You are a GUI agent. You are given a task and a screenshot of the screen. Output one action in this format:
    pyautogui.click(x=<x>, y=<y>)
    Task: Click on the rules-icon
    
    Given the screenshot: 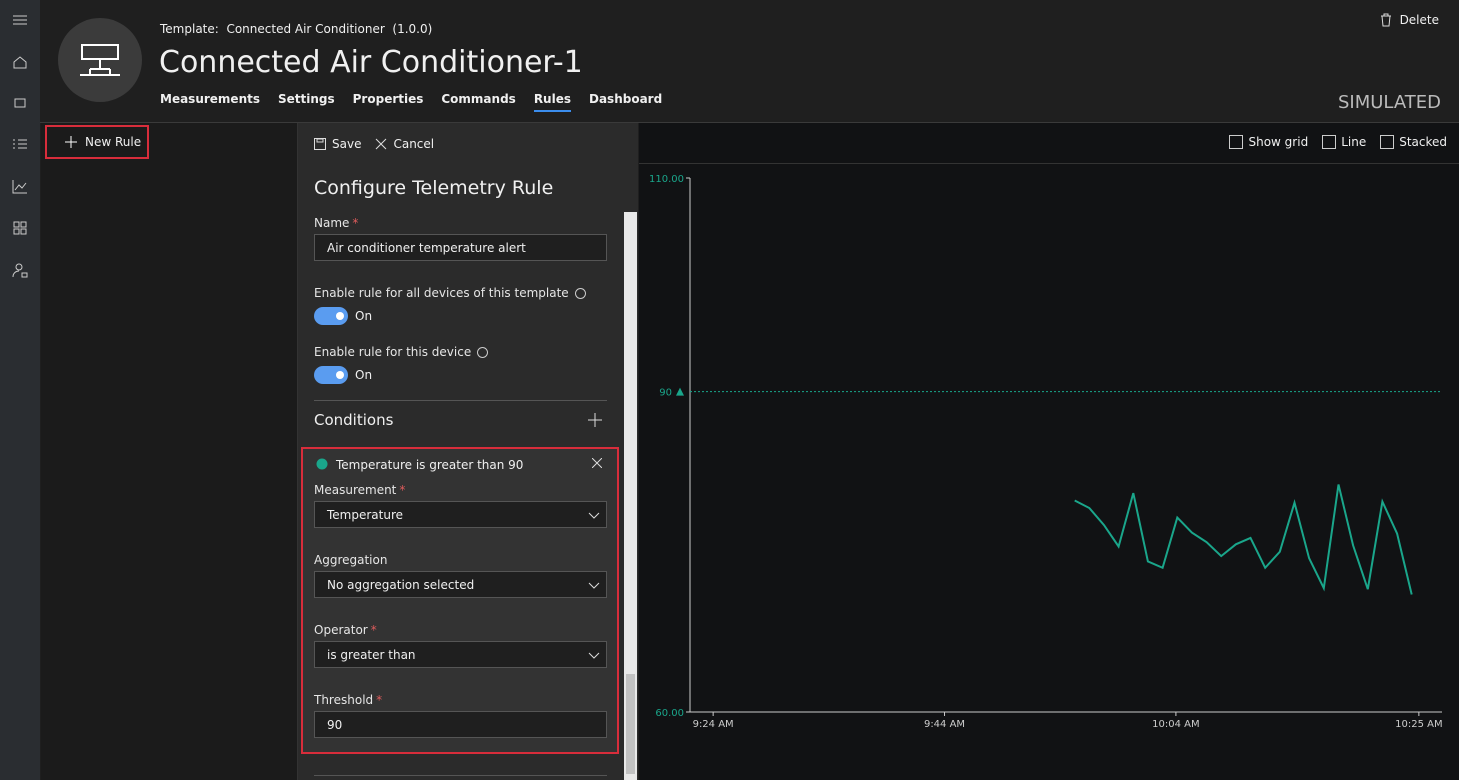 What is the action you would take?
    pyautogui.click(x=20, y=144)
    